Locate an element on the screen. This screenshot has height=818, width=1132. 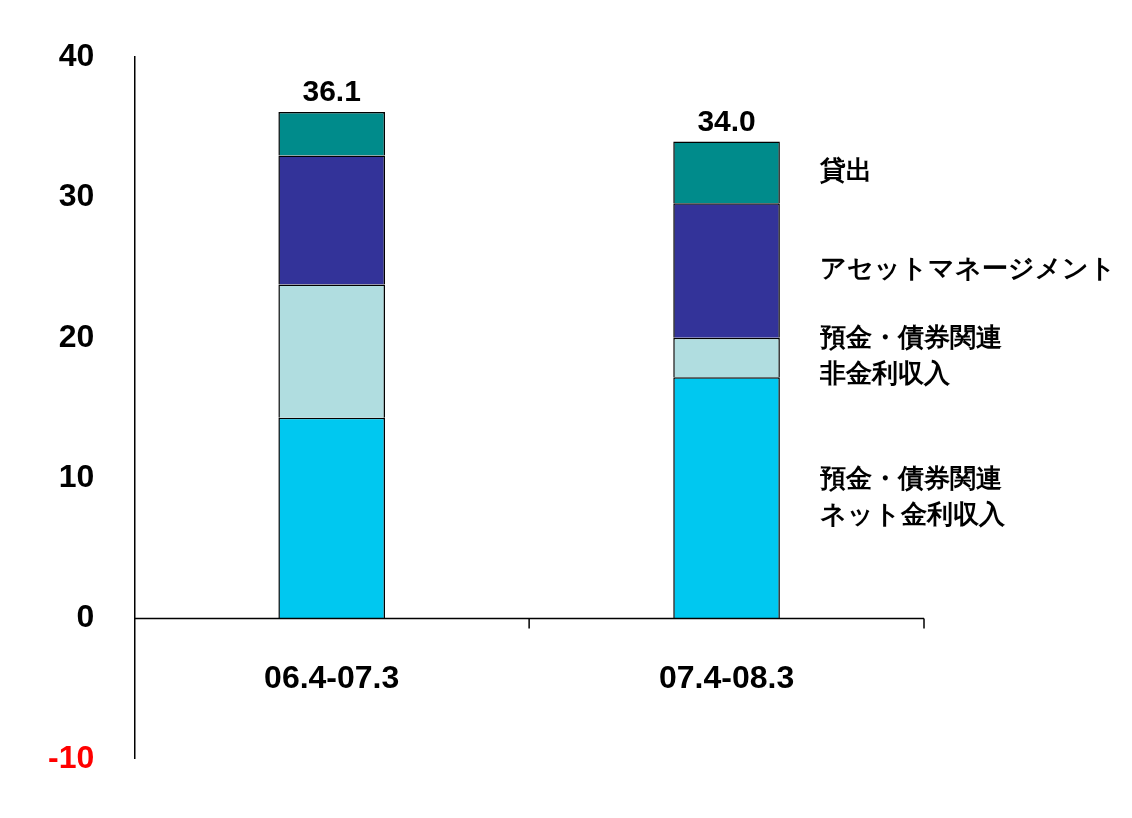
y-tick-label: 40 is located at coordinates (76, 55).